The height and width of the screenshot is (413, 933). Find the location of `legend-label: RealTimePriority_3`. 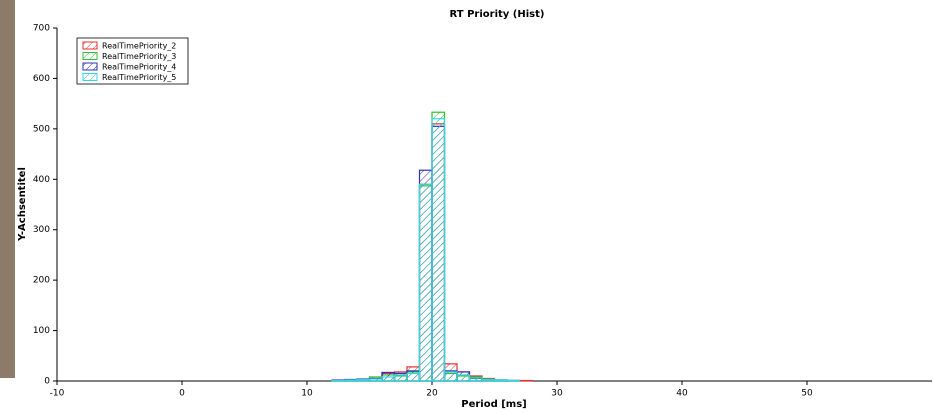

legend-label: RealTimePriority_3 is located at coordinates (139, 56).